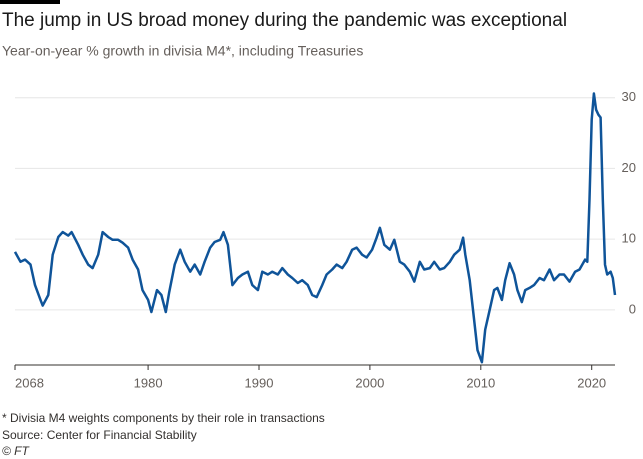 The width and height of the screenshot is (643, 459). Describe the element at coordinates (369, 382) in the screenshot. I see `x-tick-label: 2000` at that location.